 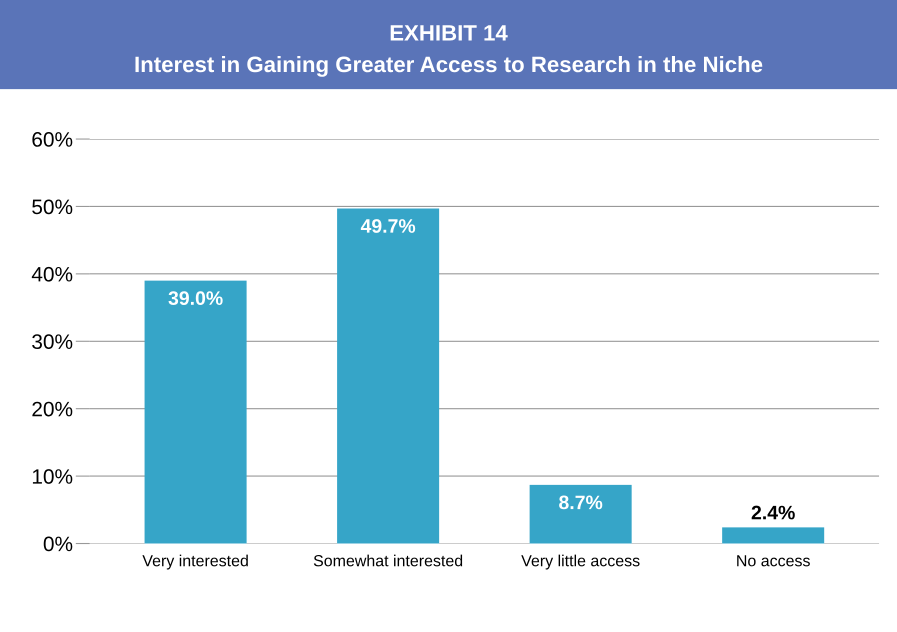 What do you see at coordinates (52, 342) in the screenshot?
I see `y-tick-label: 30%` at bounding box center [52, 342].